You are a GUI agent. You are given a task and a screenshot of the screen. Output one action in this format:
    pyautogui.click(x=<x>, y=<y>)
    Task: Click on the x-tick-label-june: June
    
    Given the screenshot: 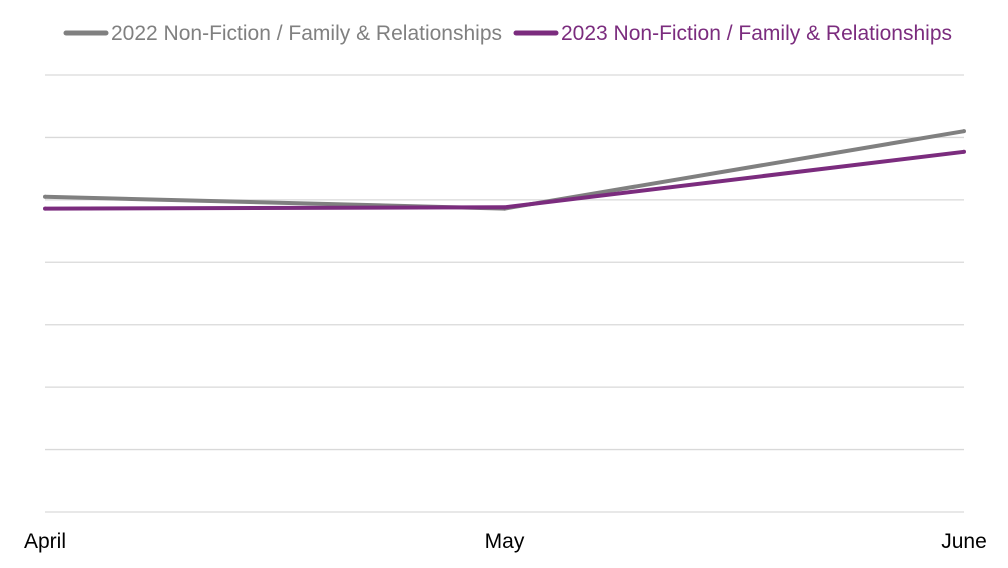 What is the action you would take?
    pyautogui.click(x=964, y=541)
    